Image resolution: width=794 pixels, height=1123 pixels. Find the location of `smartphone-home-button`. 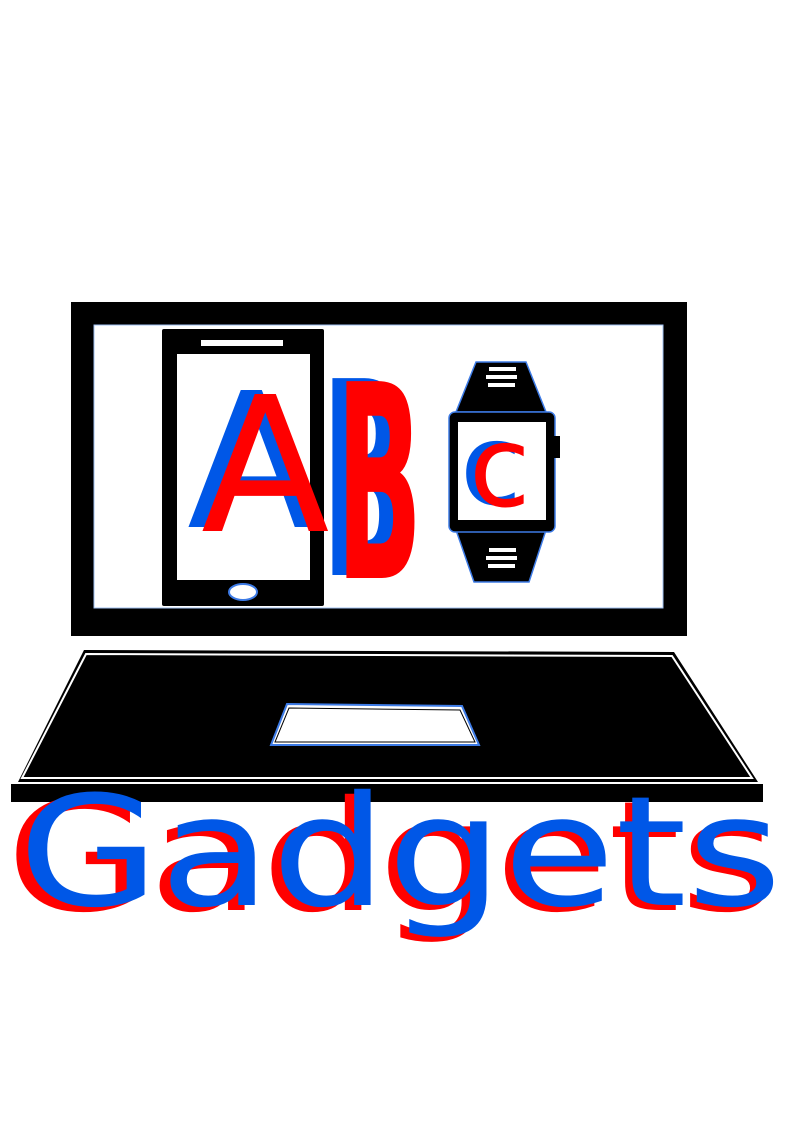

smartphone-home-button is located at coordinates (243, 592).